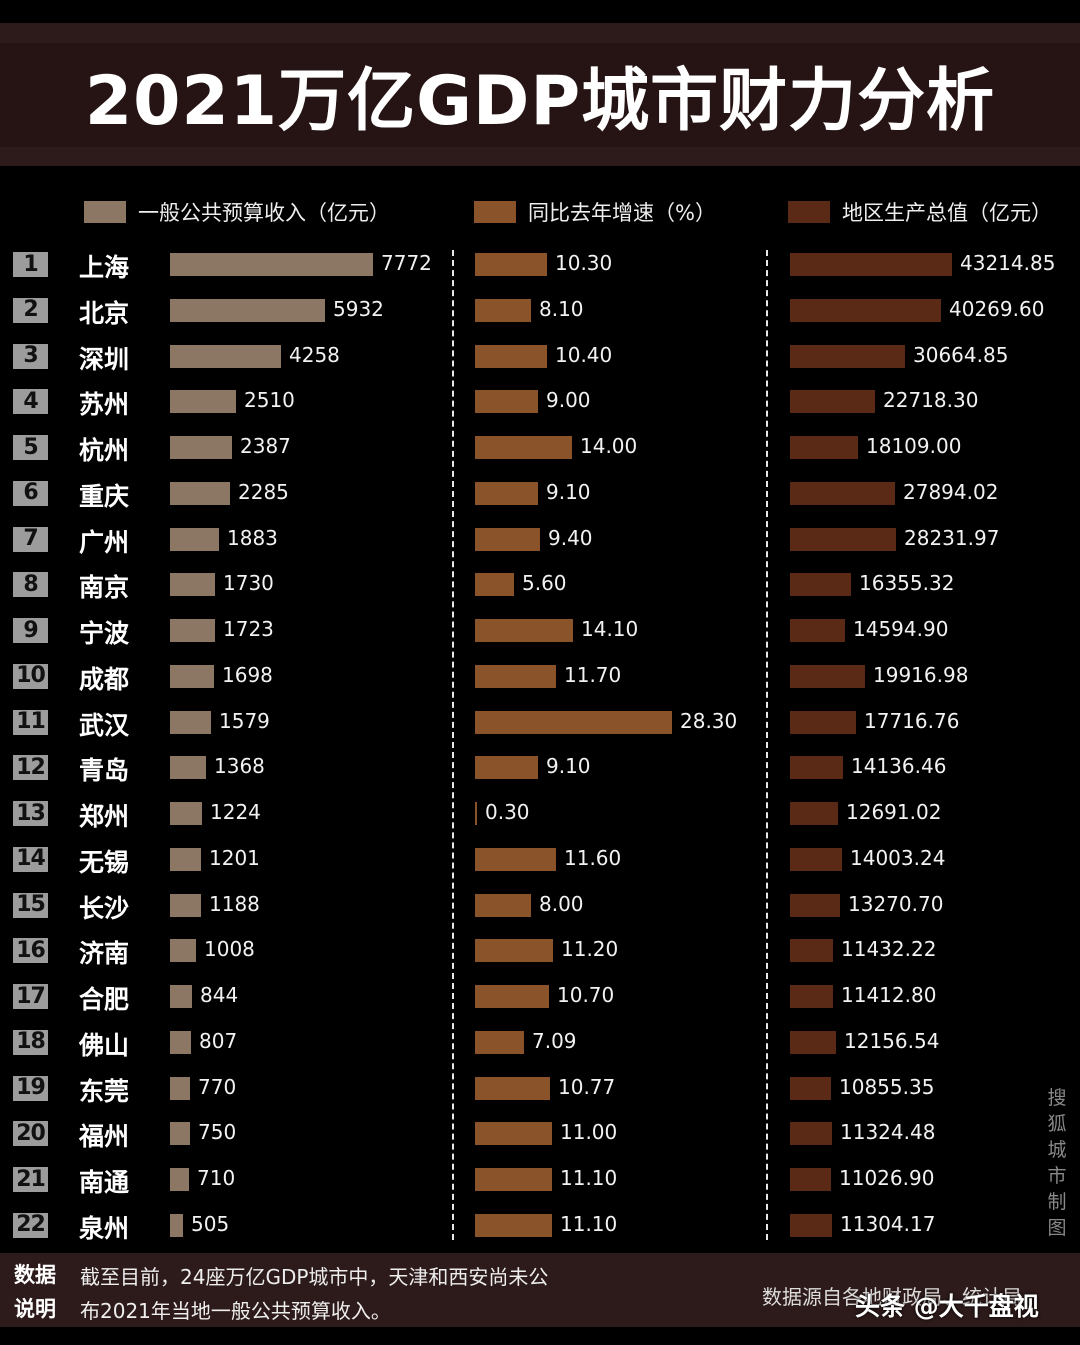 This screenshot has height=1345, width=1080. Describe the element at coordinates (899, 766) in the screenshot. I see `value-label-gdp: 14136.46` at that location.